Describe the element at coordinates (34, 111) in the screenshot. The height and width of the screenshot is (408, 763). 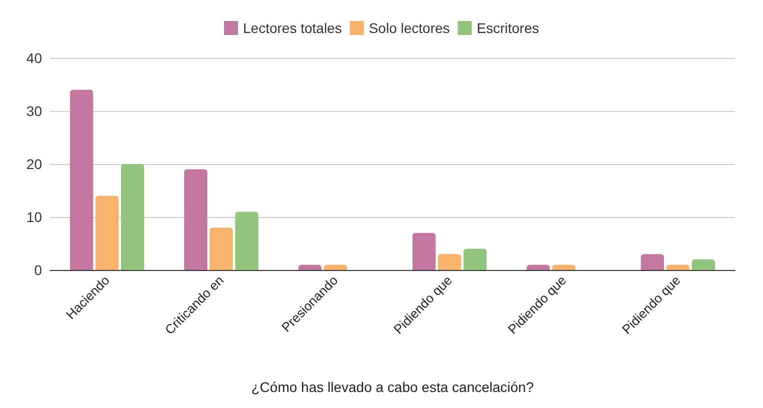
I see `y-tick-label: 30` at that location.